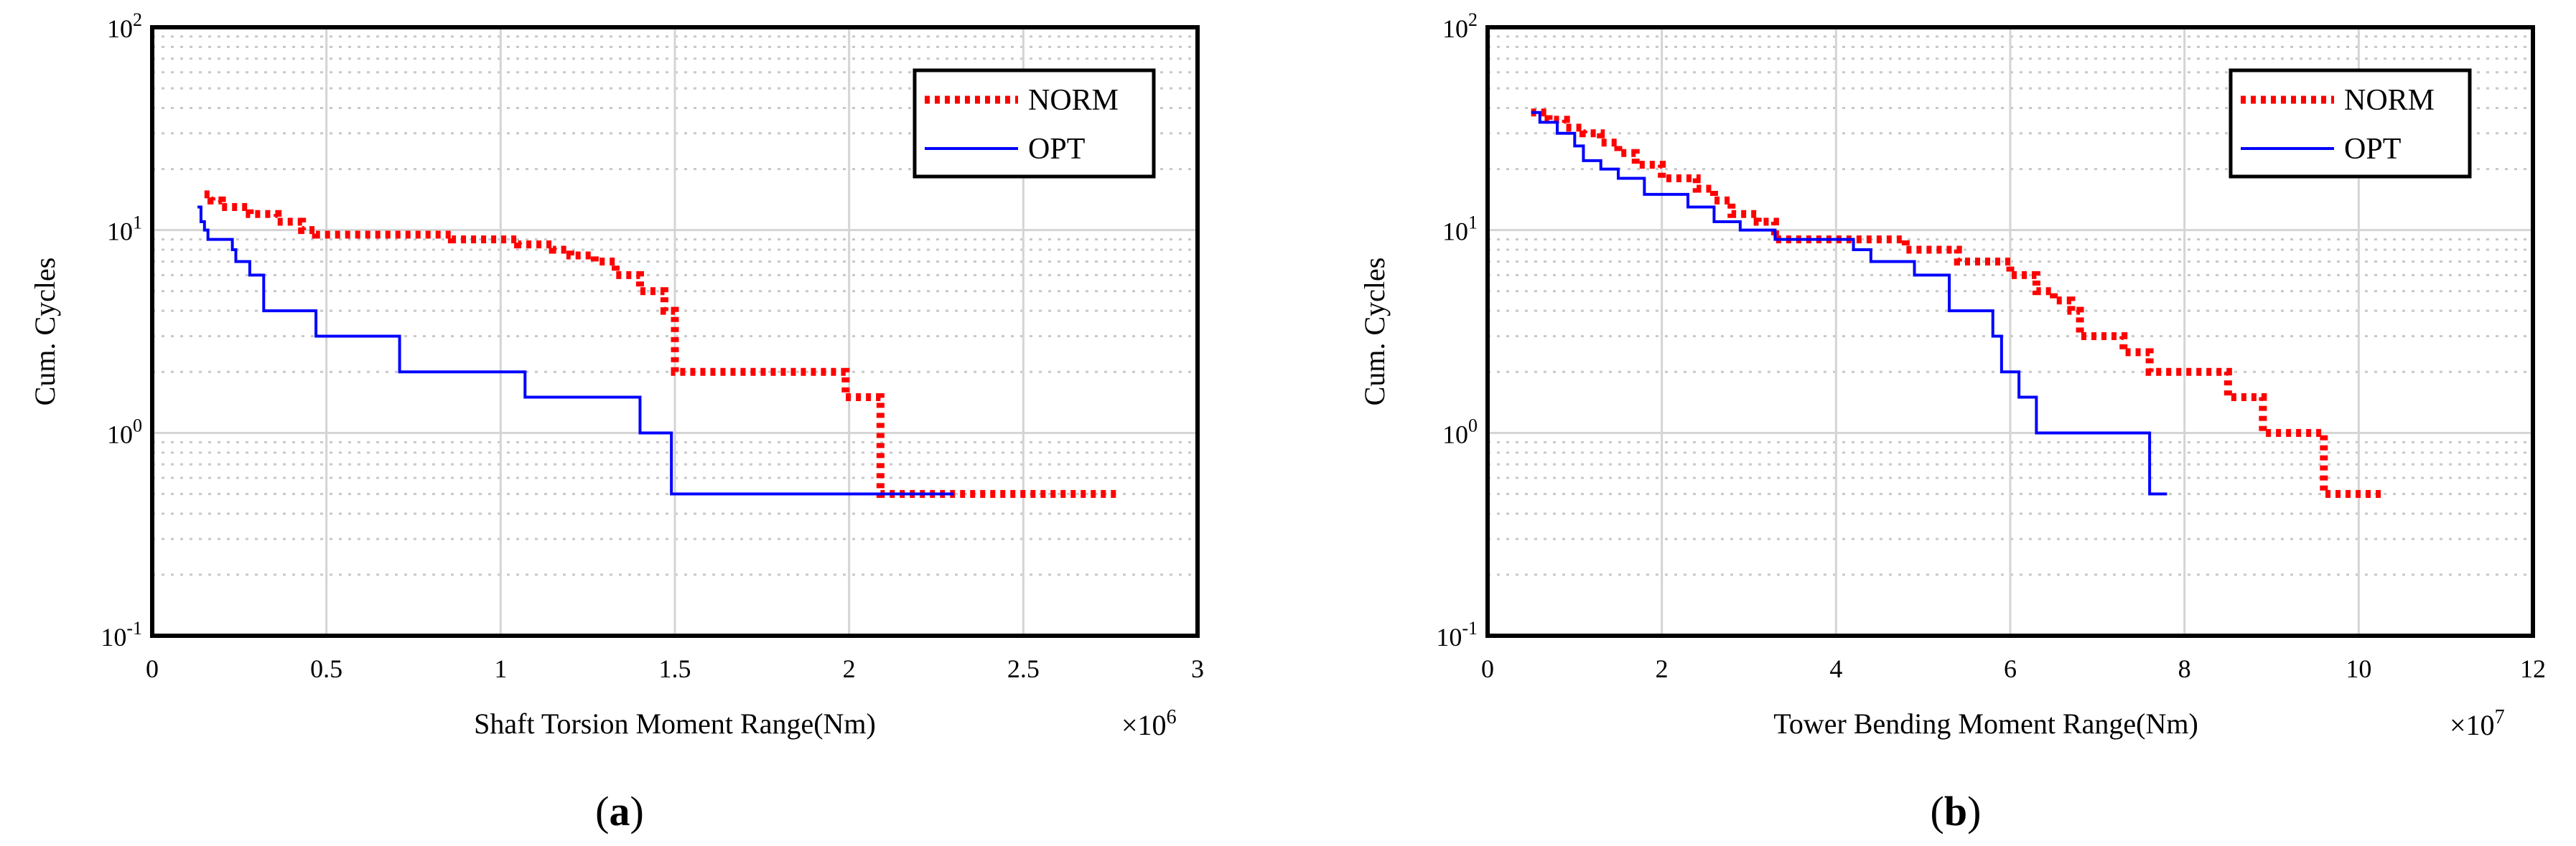 The image size is (2576, 846). Describe the element at coordinates (1023, 668) in the screenshot. I see `x-tick-label: 2.5` at that location.